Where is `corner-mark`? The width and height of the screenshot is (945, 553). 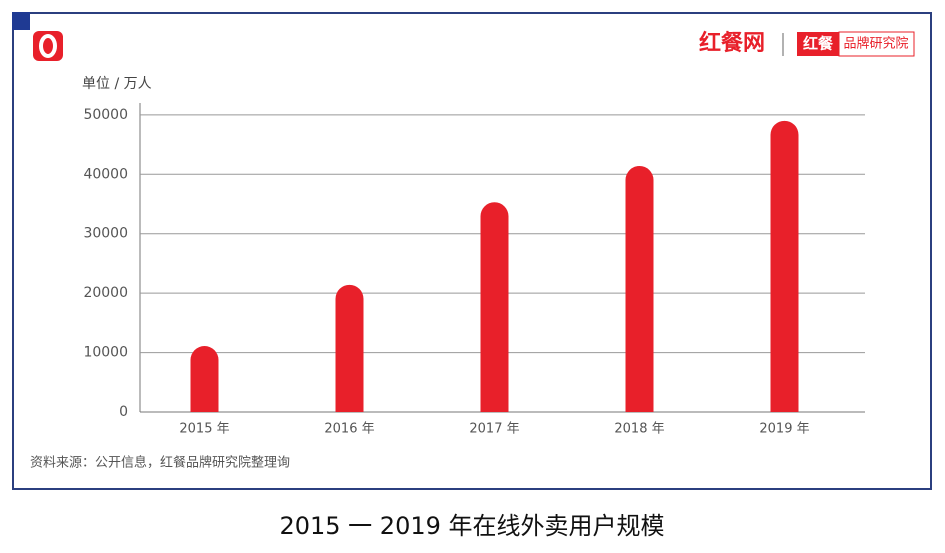
corner-mark is located at coordinates (21, 21).